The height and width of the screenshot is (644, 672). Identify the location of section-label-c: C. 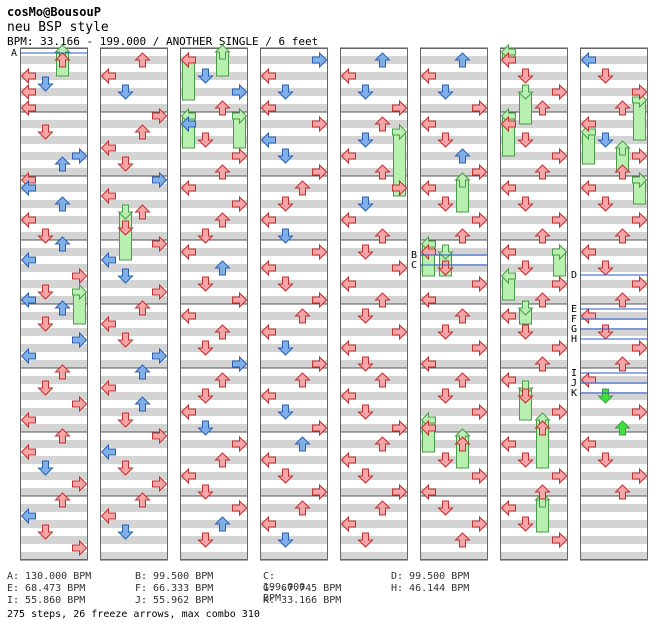
(414, 265).